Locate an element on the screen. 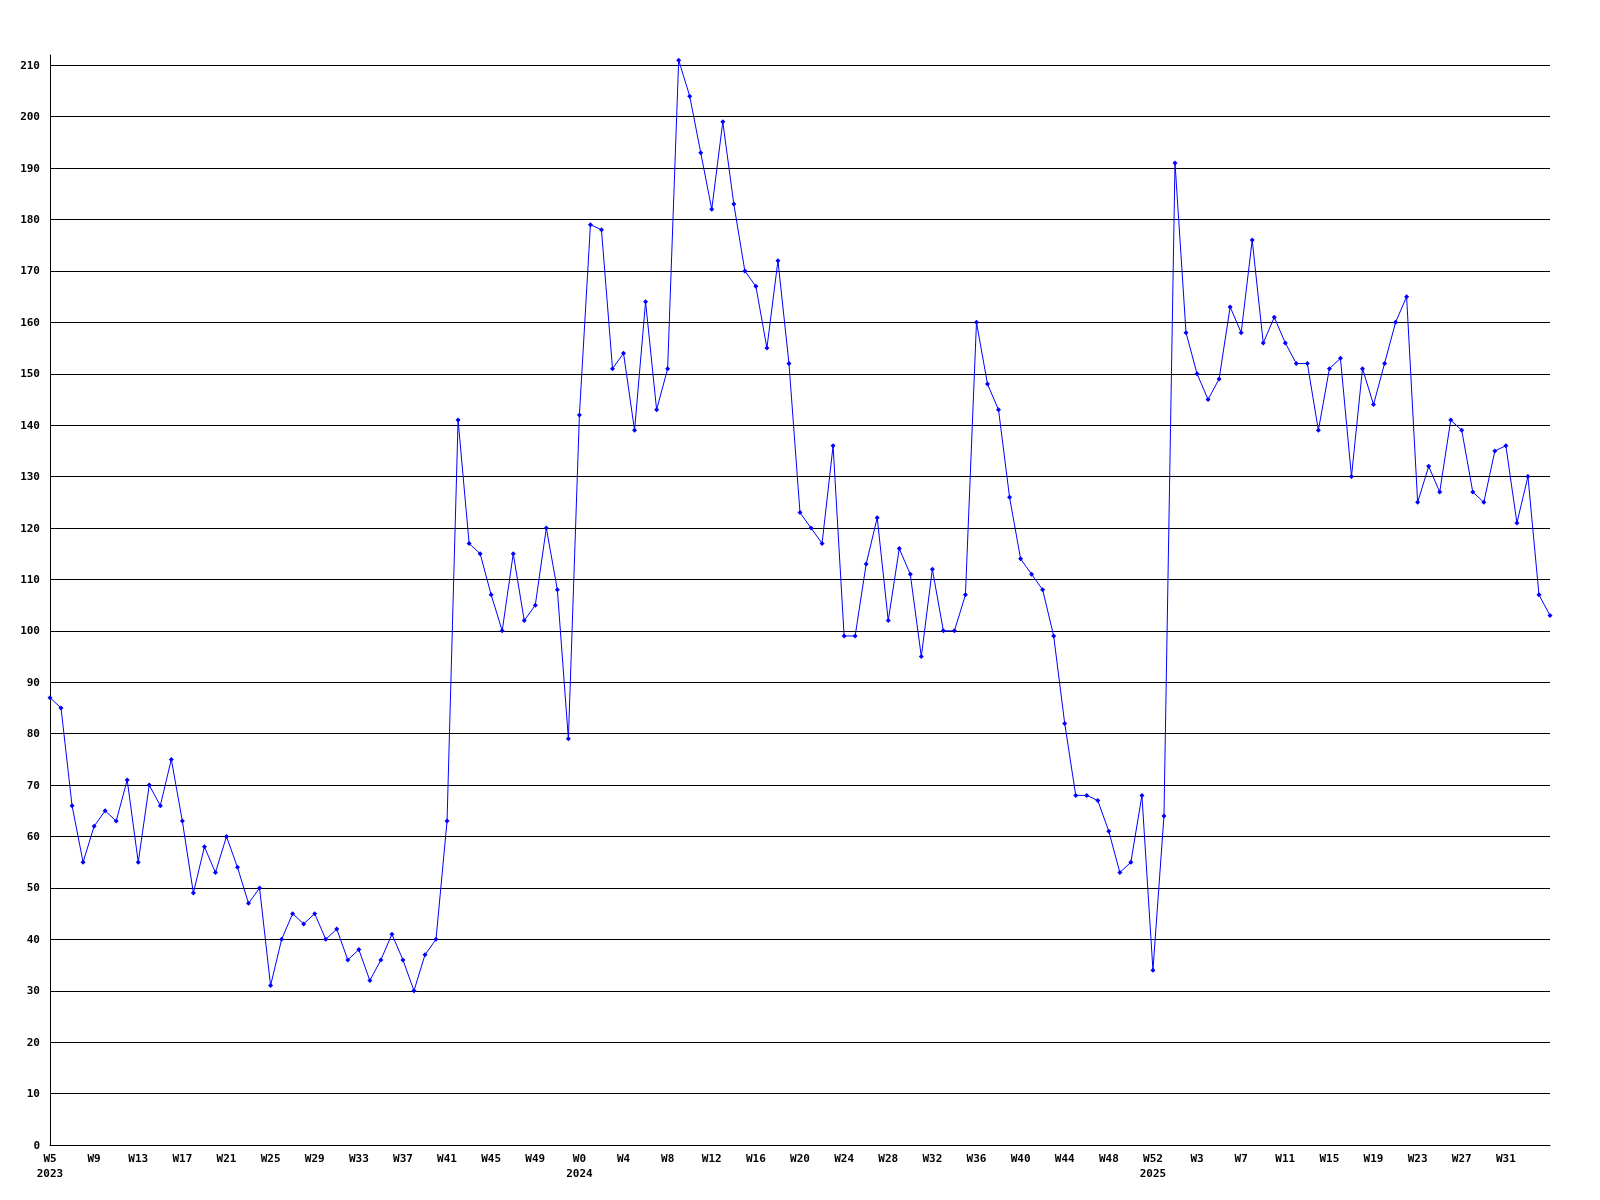 Image resolution: width=1600 pixels, height=1200 pixels. y-tick-label: 20 is located at coordinates (33, 1042).